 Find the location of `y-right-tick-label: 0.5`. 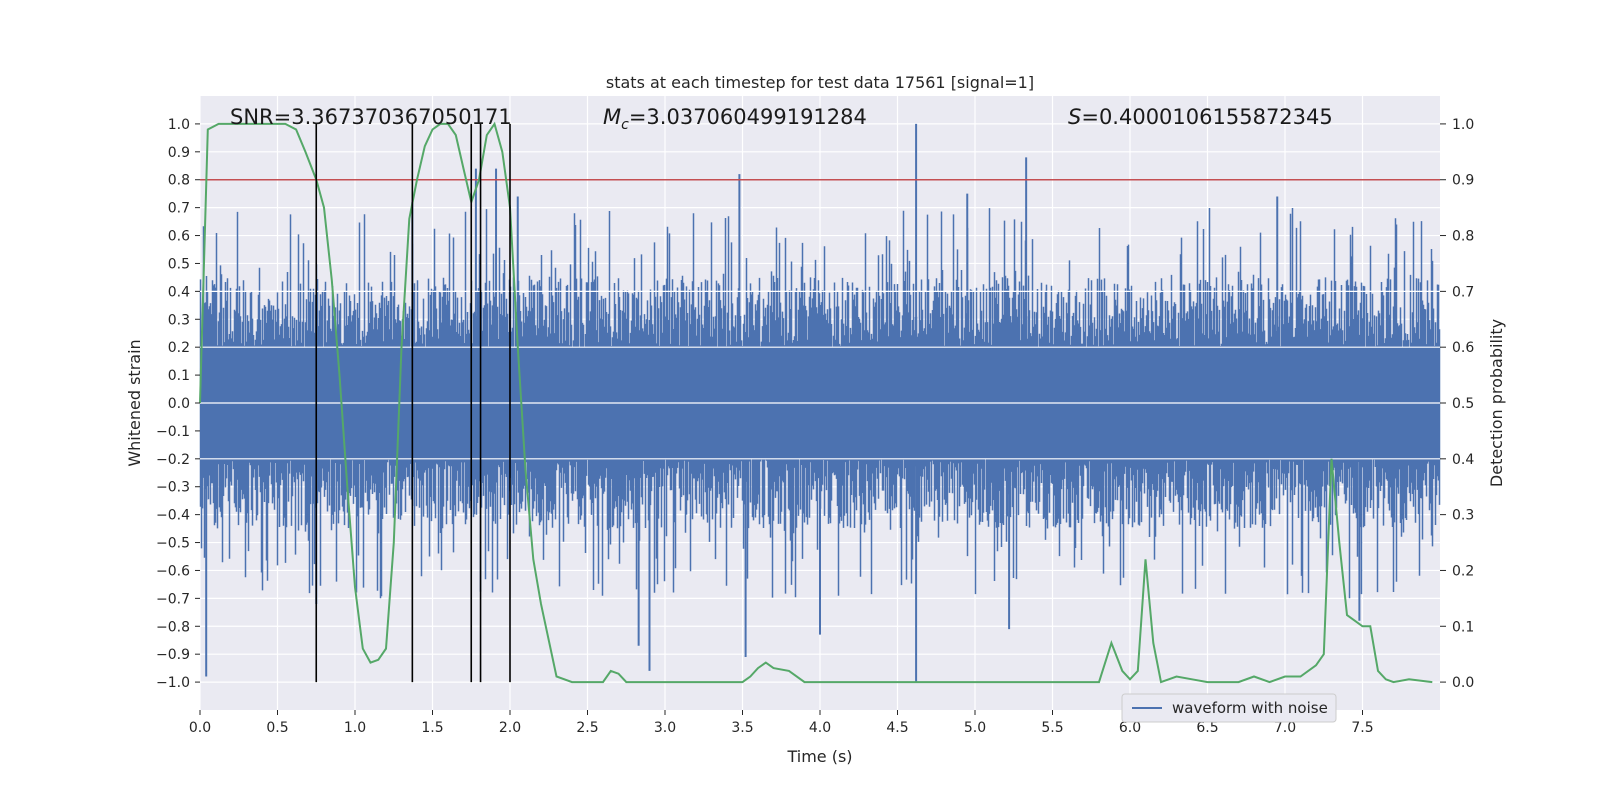

y-right-tick-label: 0.5 is located at coordinates (1463, 404).